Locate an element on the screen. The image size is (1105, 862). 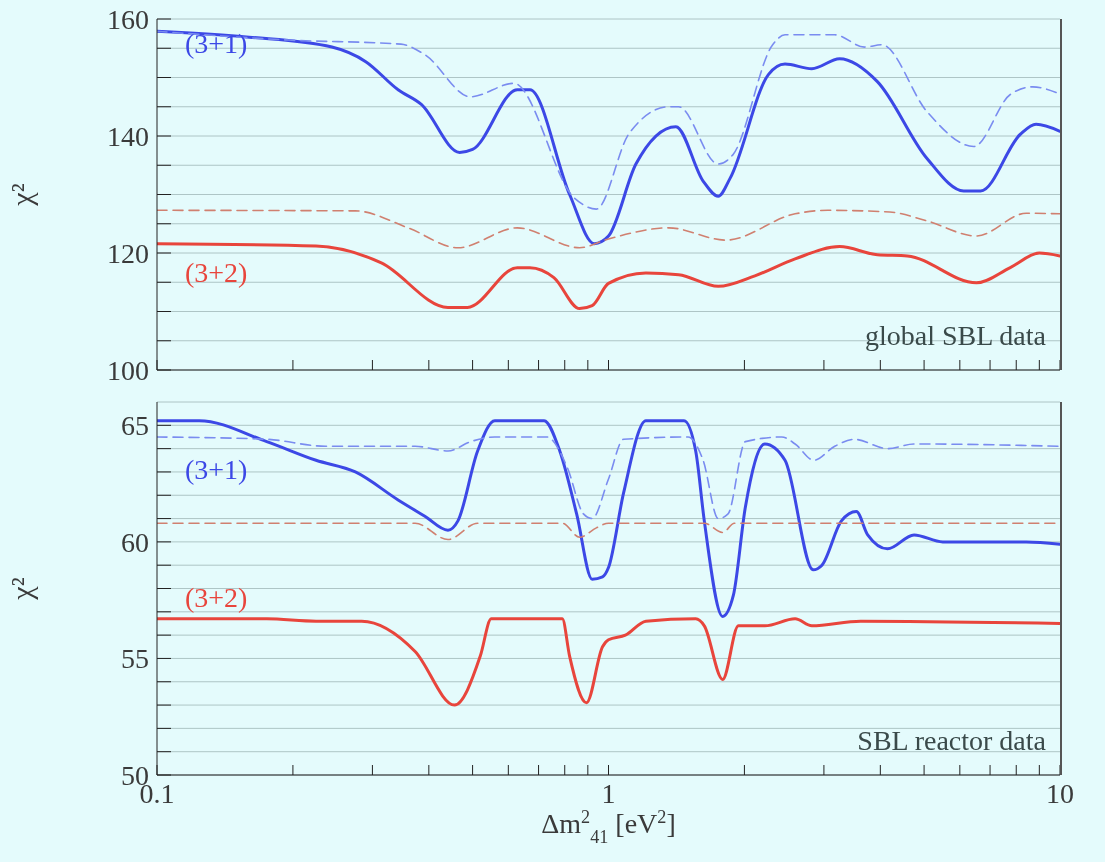
annotation: global SBL data is located at coordinates (955, 336).